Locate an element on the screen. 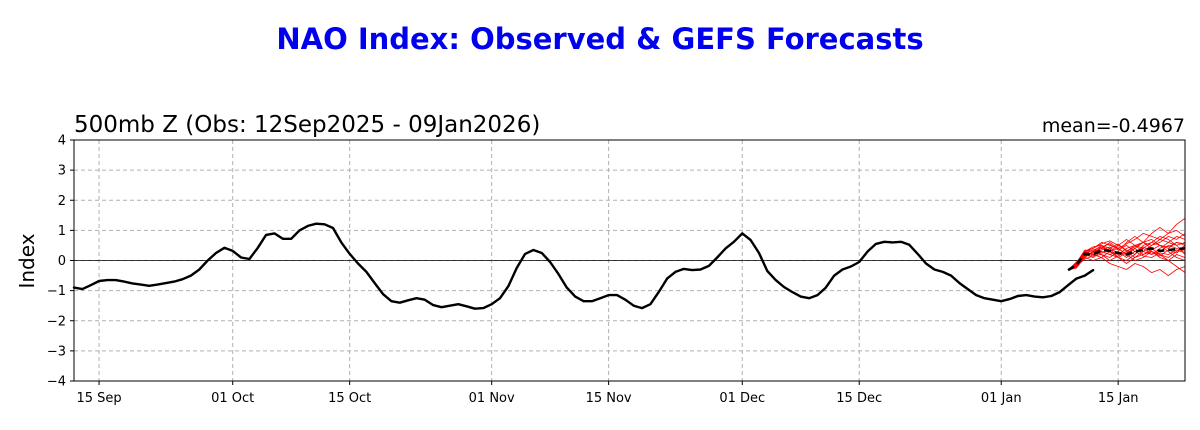  y-tick-label: −1 is located at coordinates (56, 291).